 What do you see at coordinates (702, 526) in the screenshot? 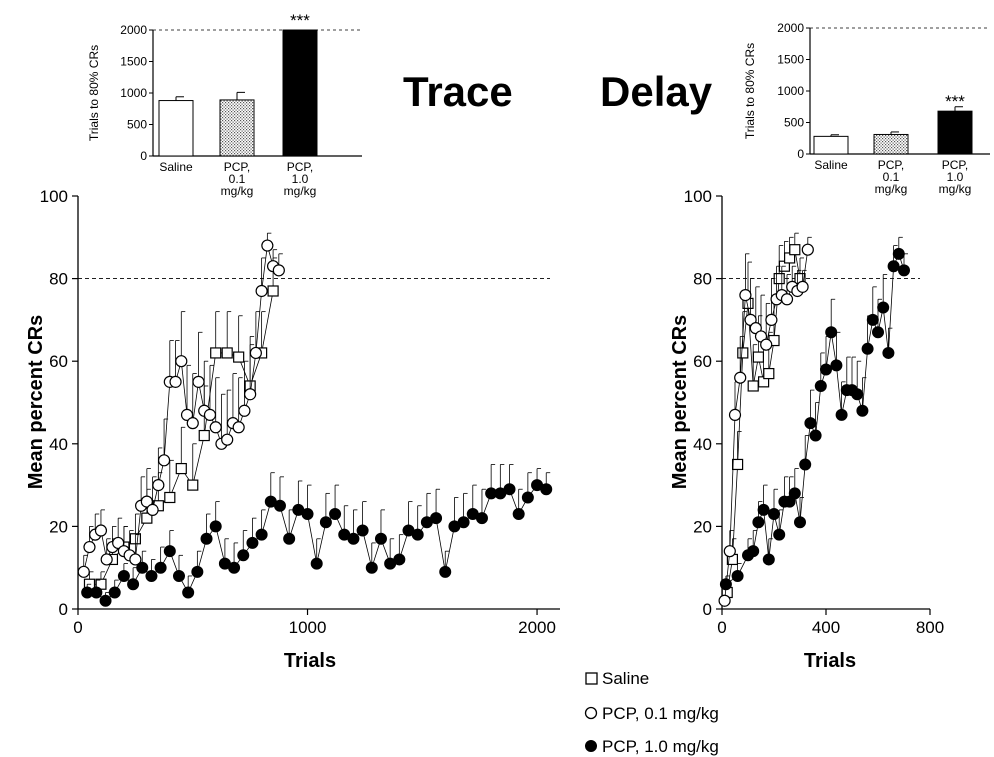
I see `y-tick-label: 20` at bounding box center [702, 526].